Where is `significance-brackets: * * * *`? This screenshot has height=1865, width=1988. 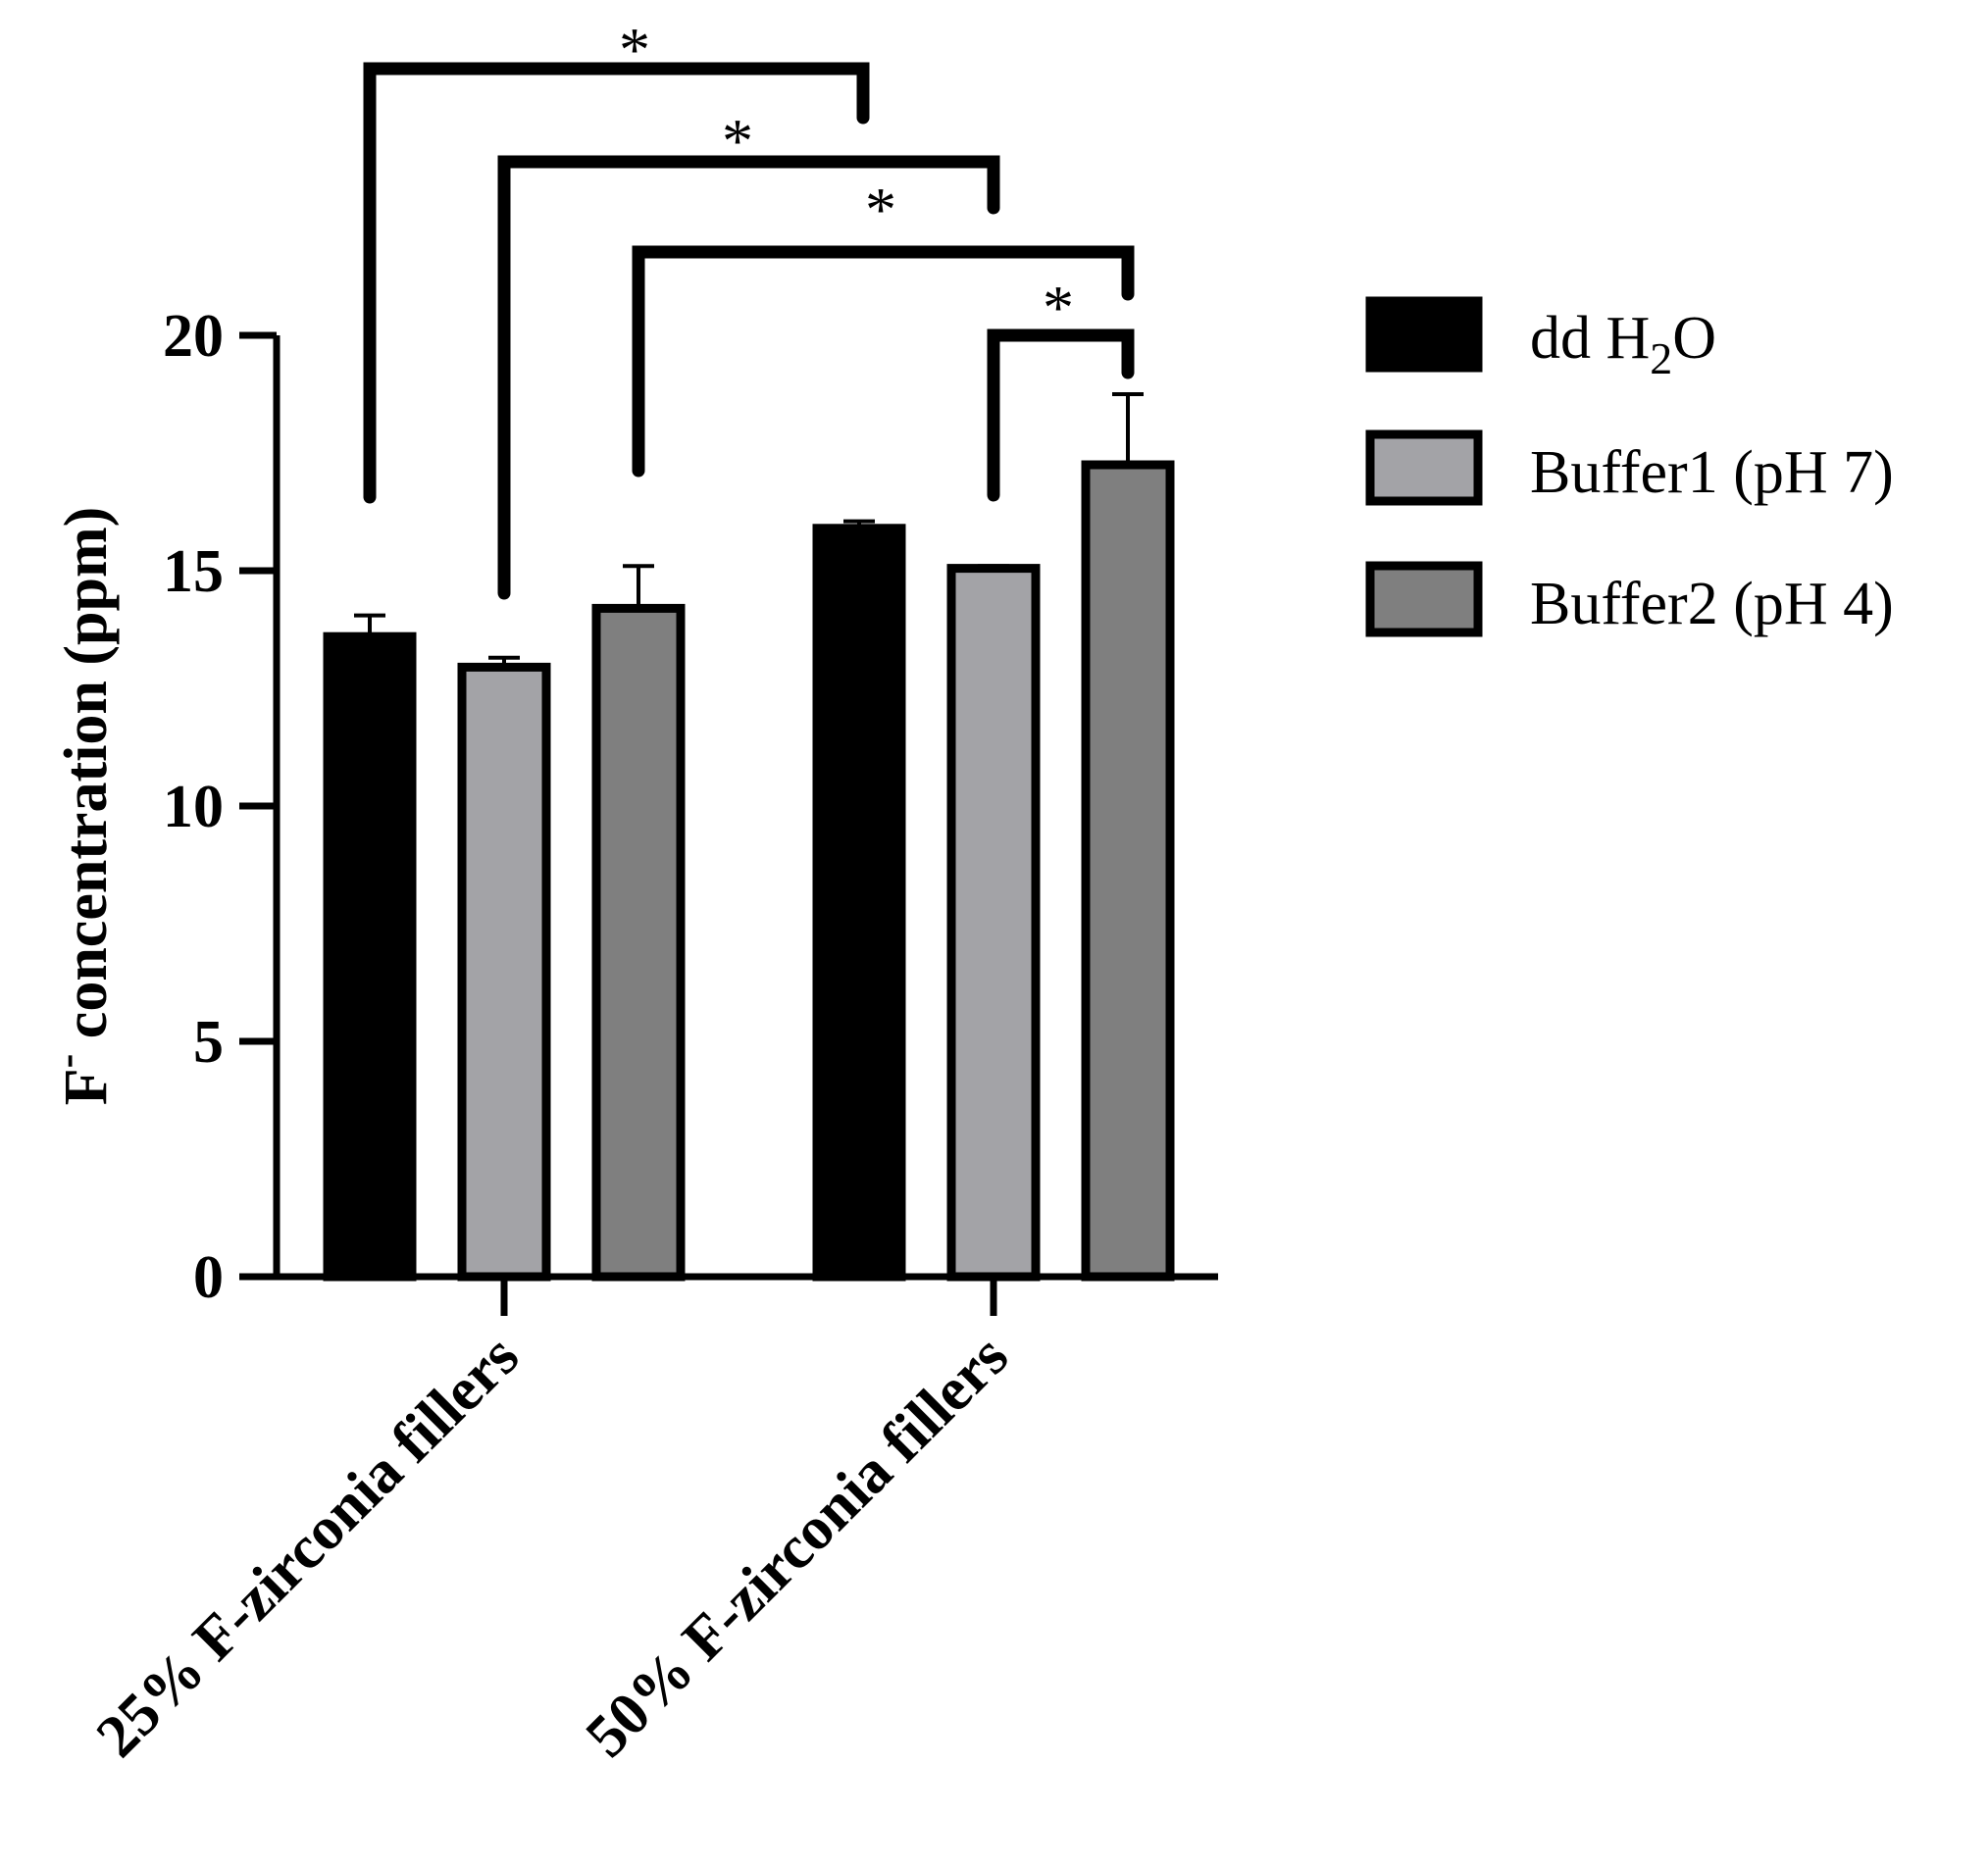 significance-brackets: * * * * is located at coordinates (749, 307).